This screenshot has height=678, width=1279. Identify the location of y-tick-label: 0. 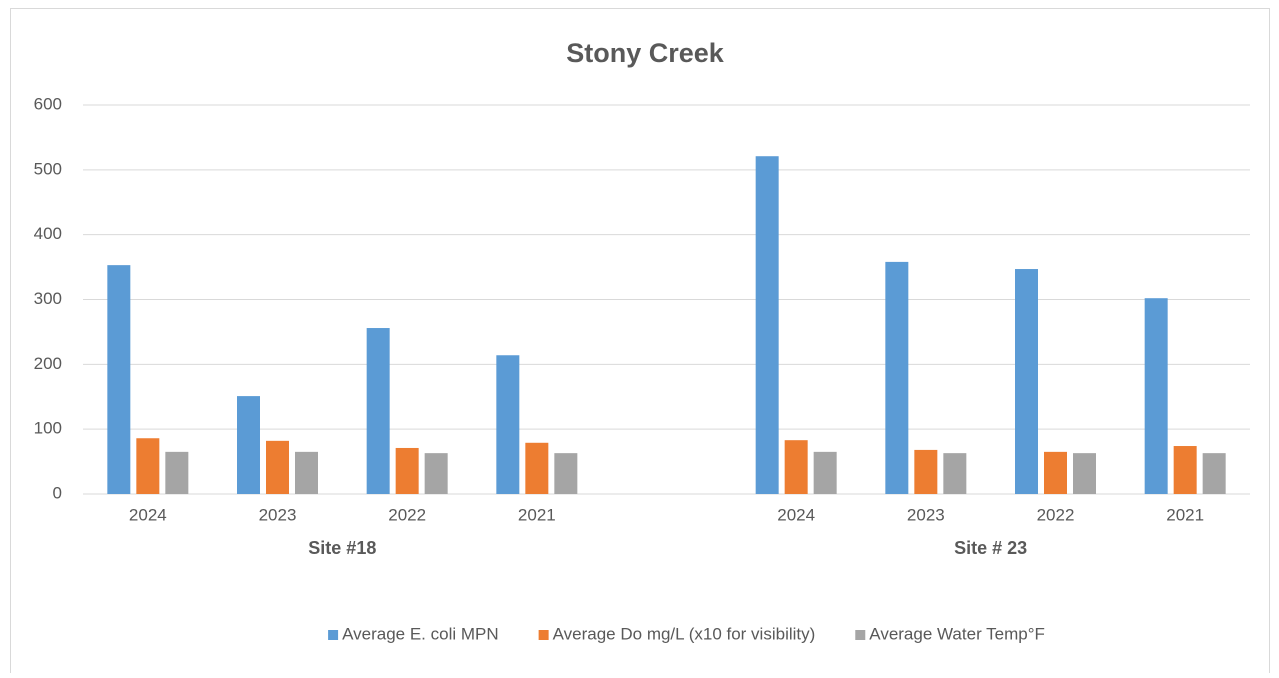
(57, 492).